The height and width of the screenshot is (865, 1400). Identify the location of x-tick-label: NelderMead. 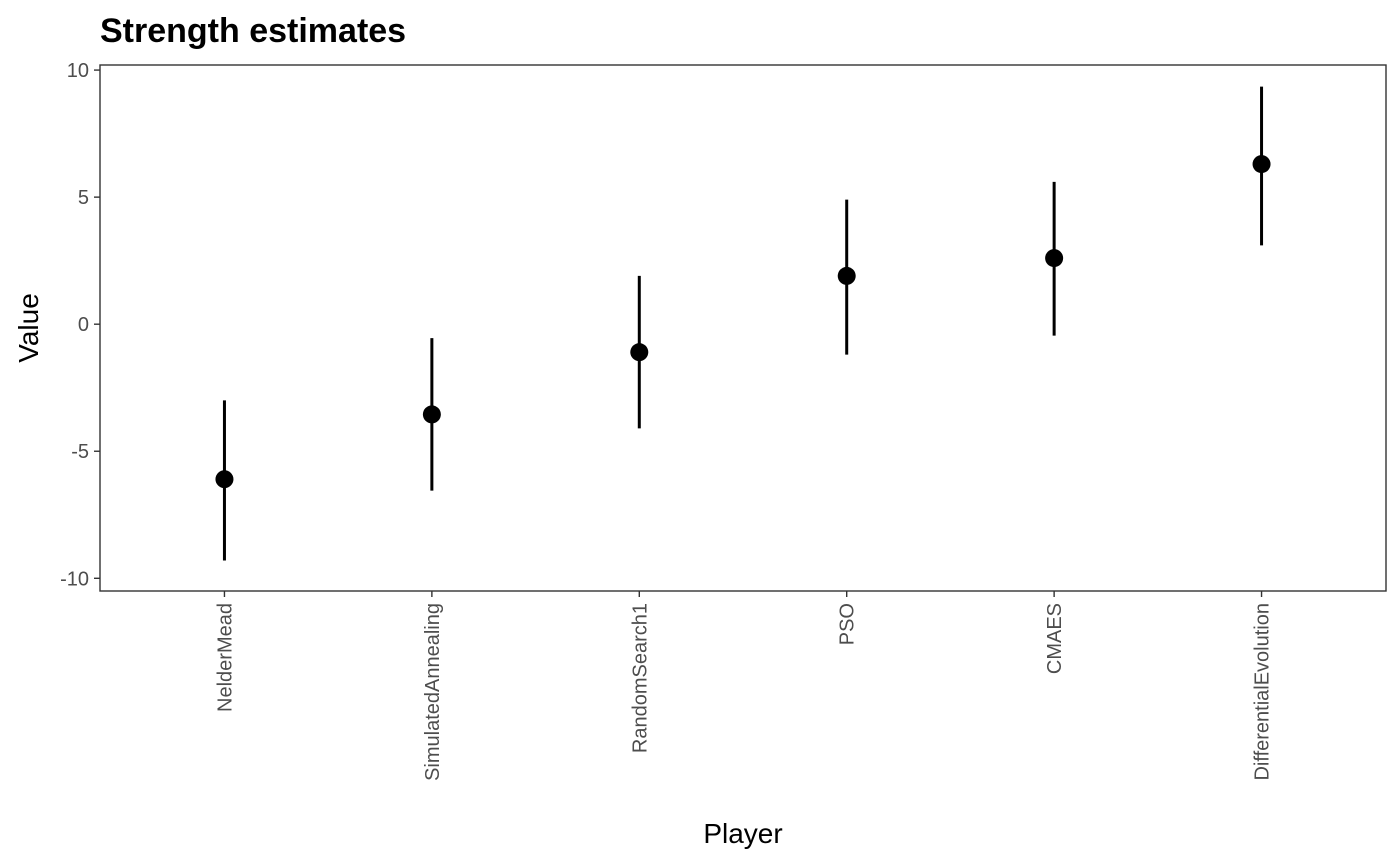
(225, 657).